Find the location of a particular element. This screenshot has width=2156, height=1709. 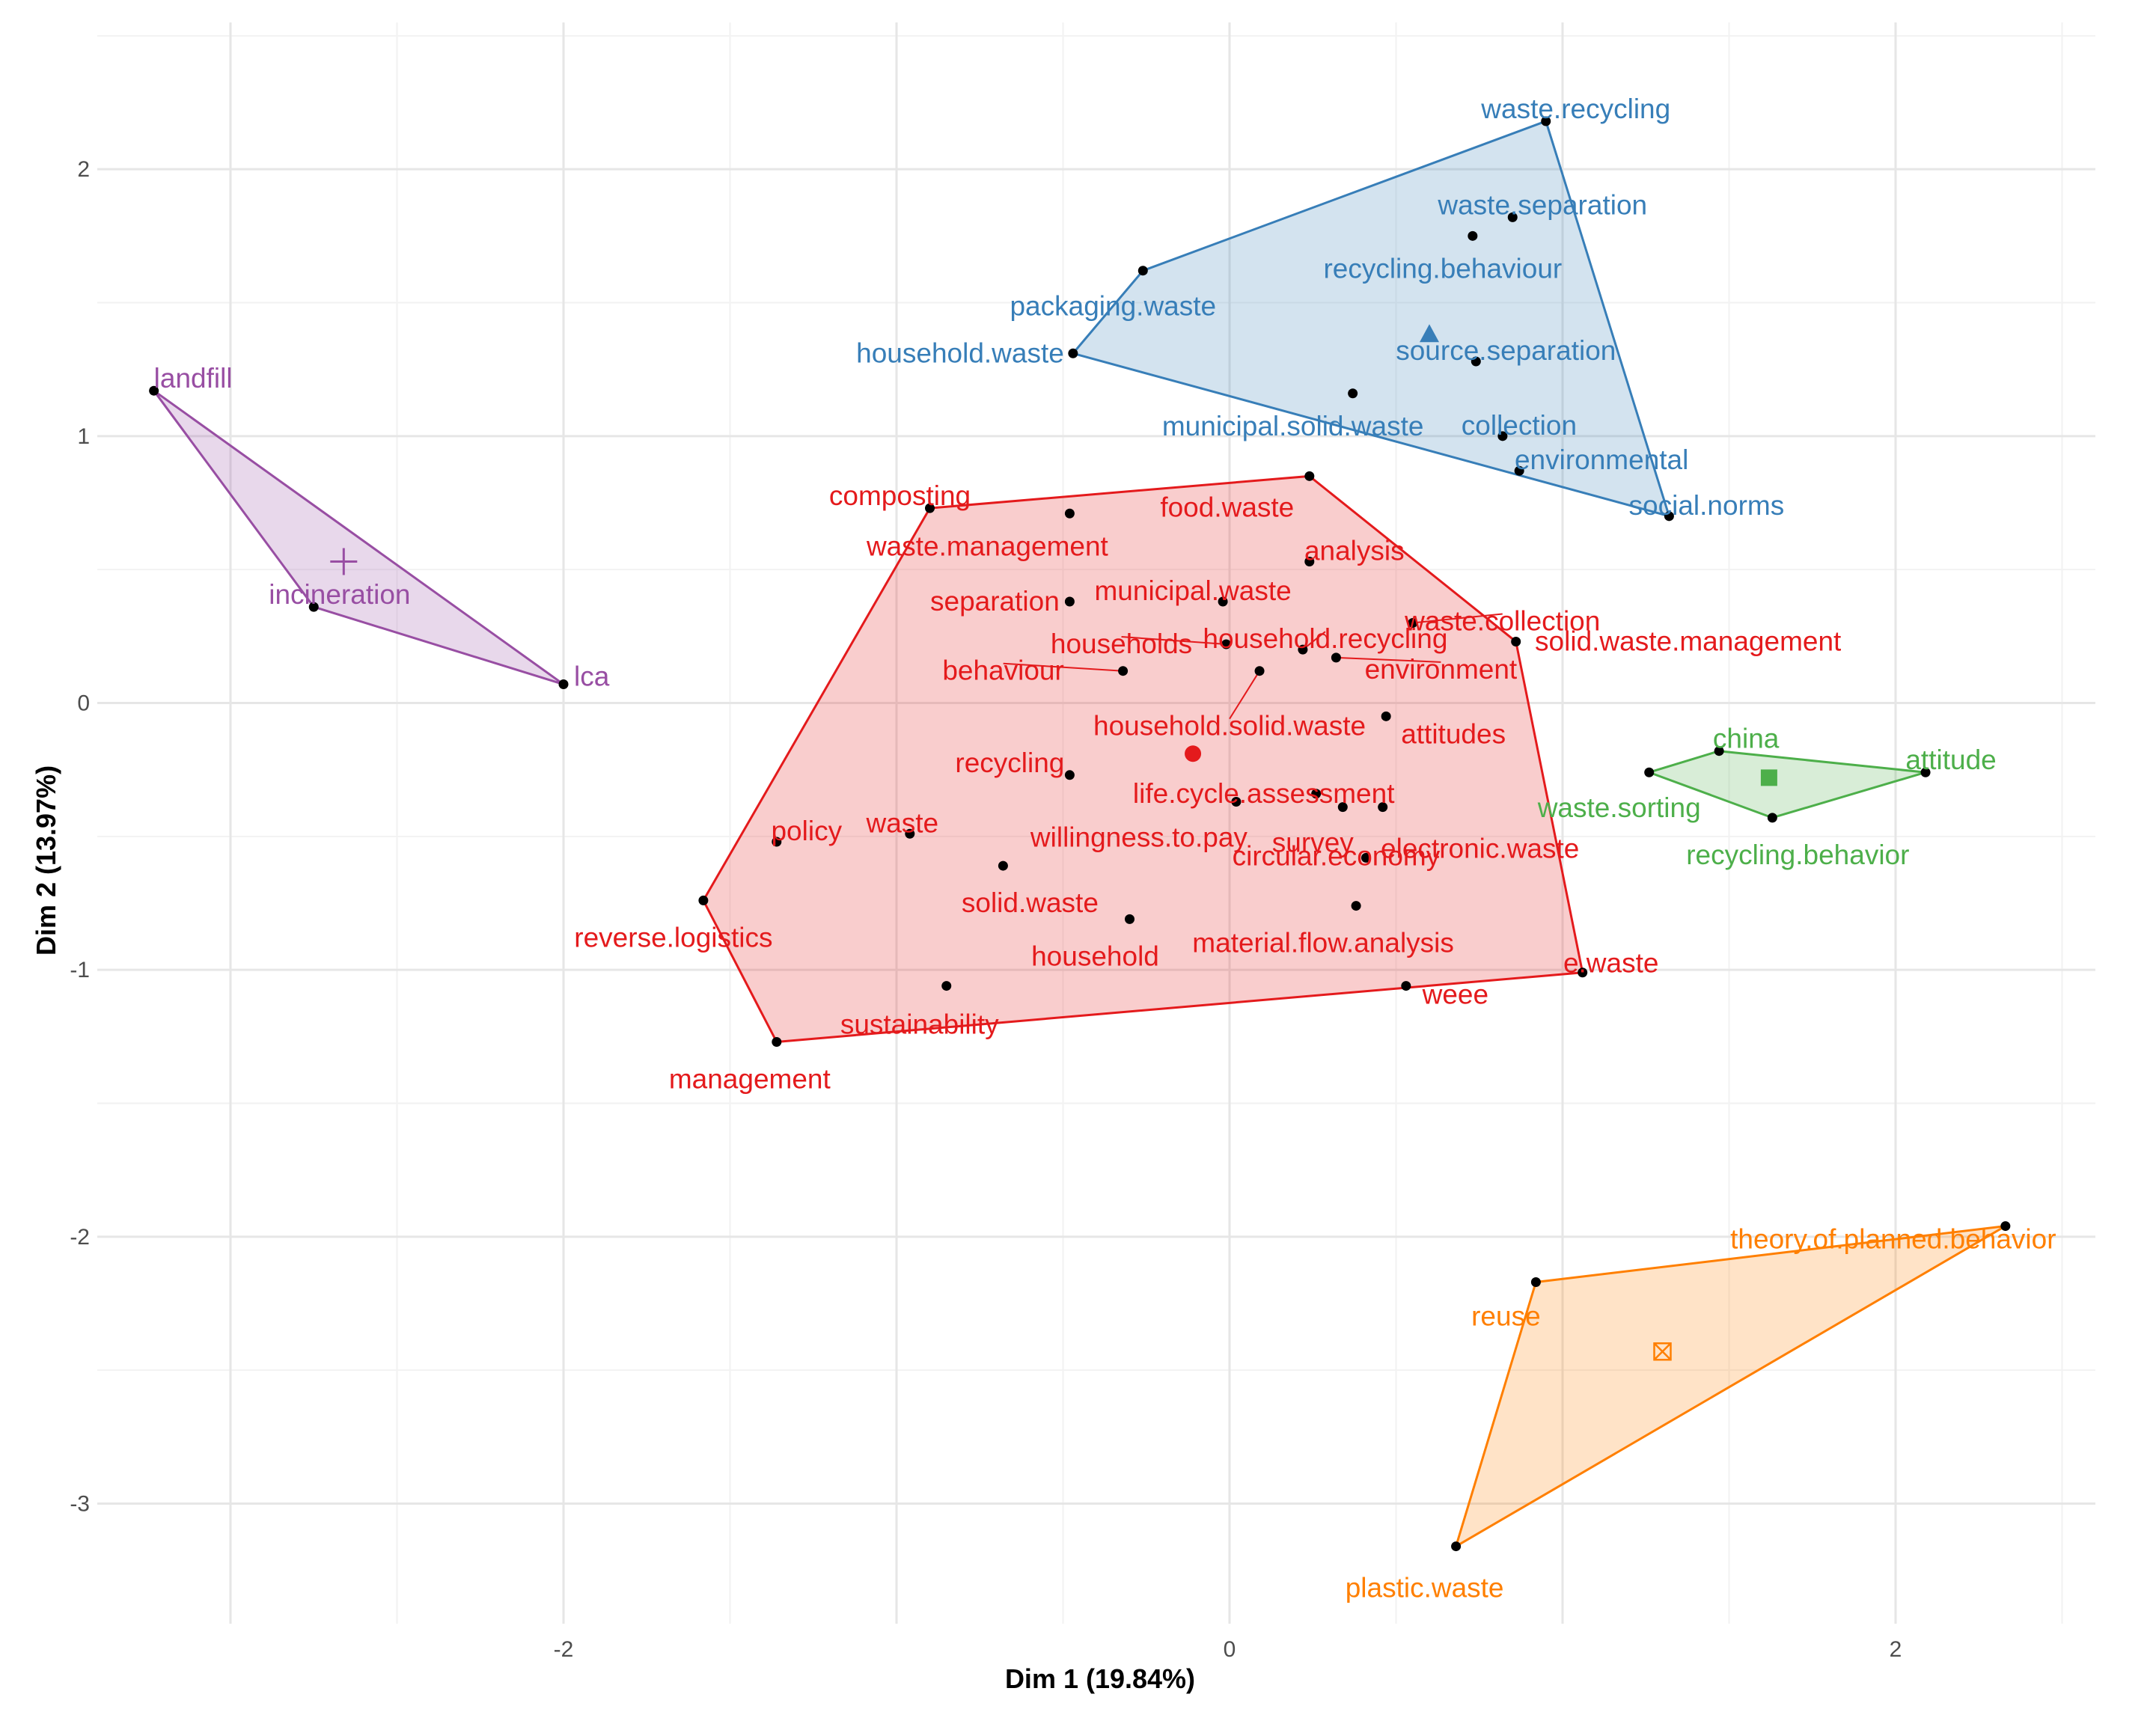

label-composting: composting is located at coordinates (900, 496).